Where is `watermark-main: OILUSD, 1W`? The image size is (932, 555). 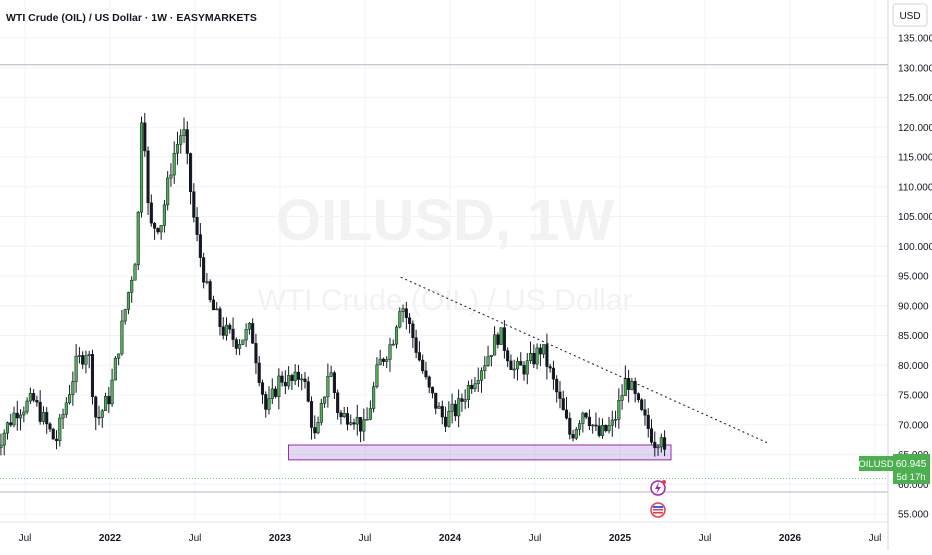 watermark-main: OILUSD, 1W is located at coordinates (445, 220).